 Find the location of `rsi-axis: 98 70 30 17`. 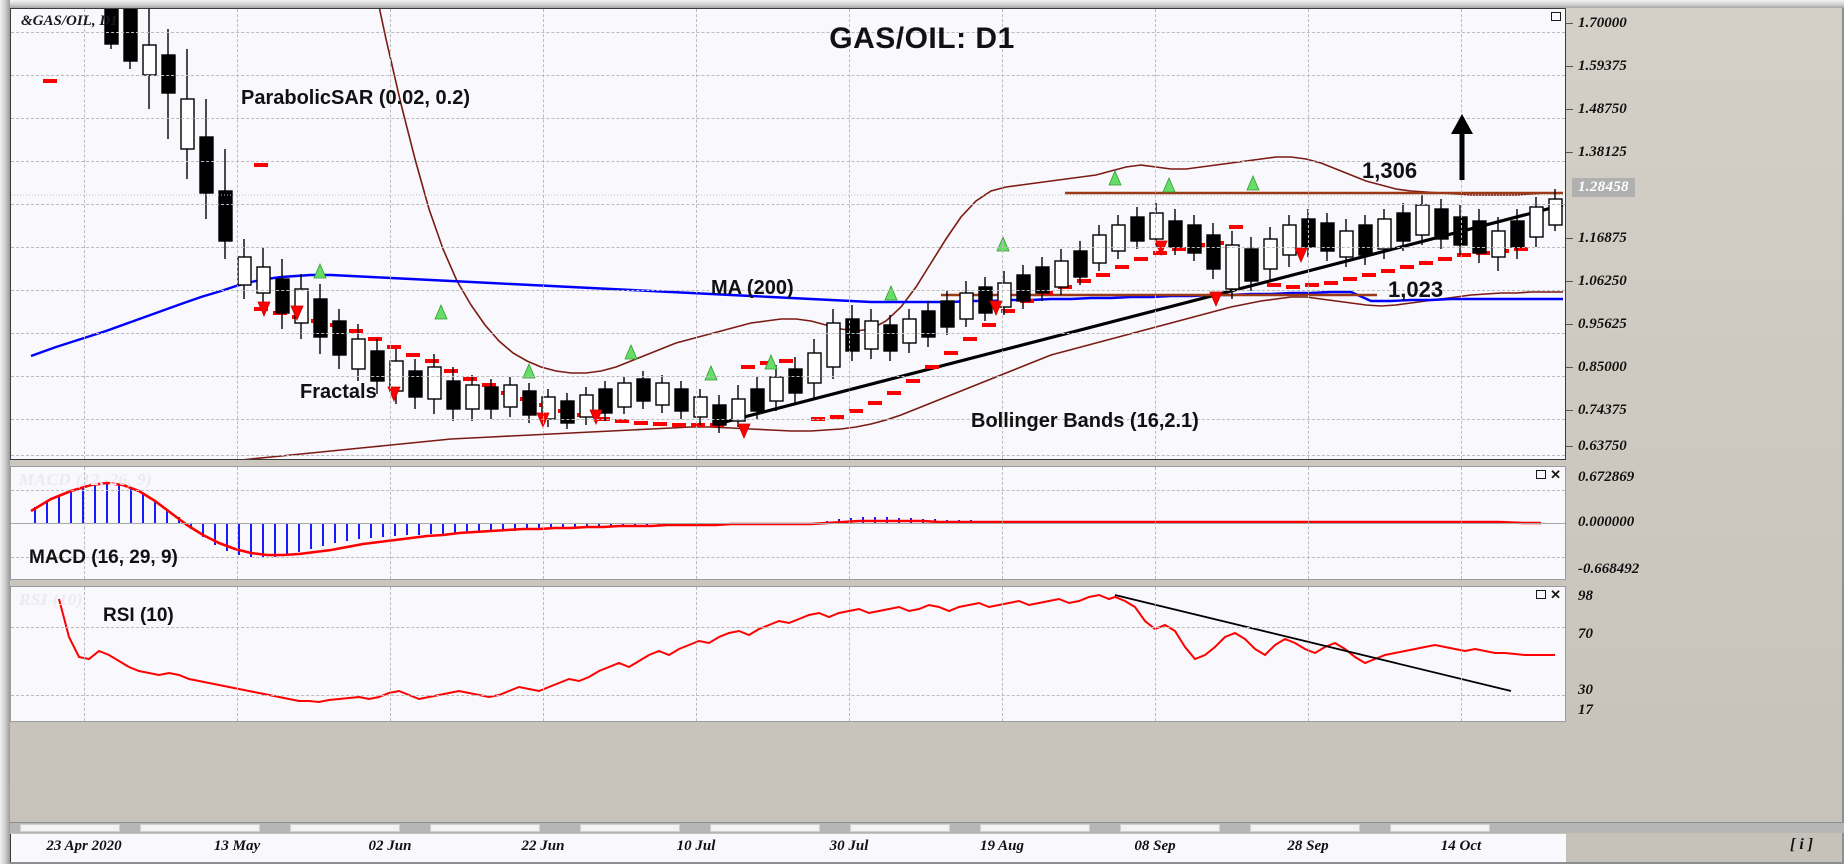

rsi-axis: 98 70 30 17 is located at coordinates (1705, 656).